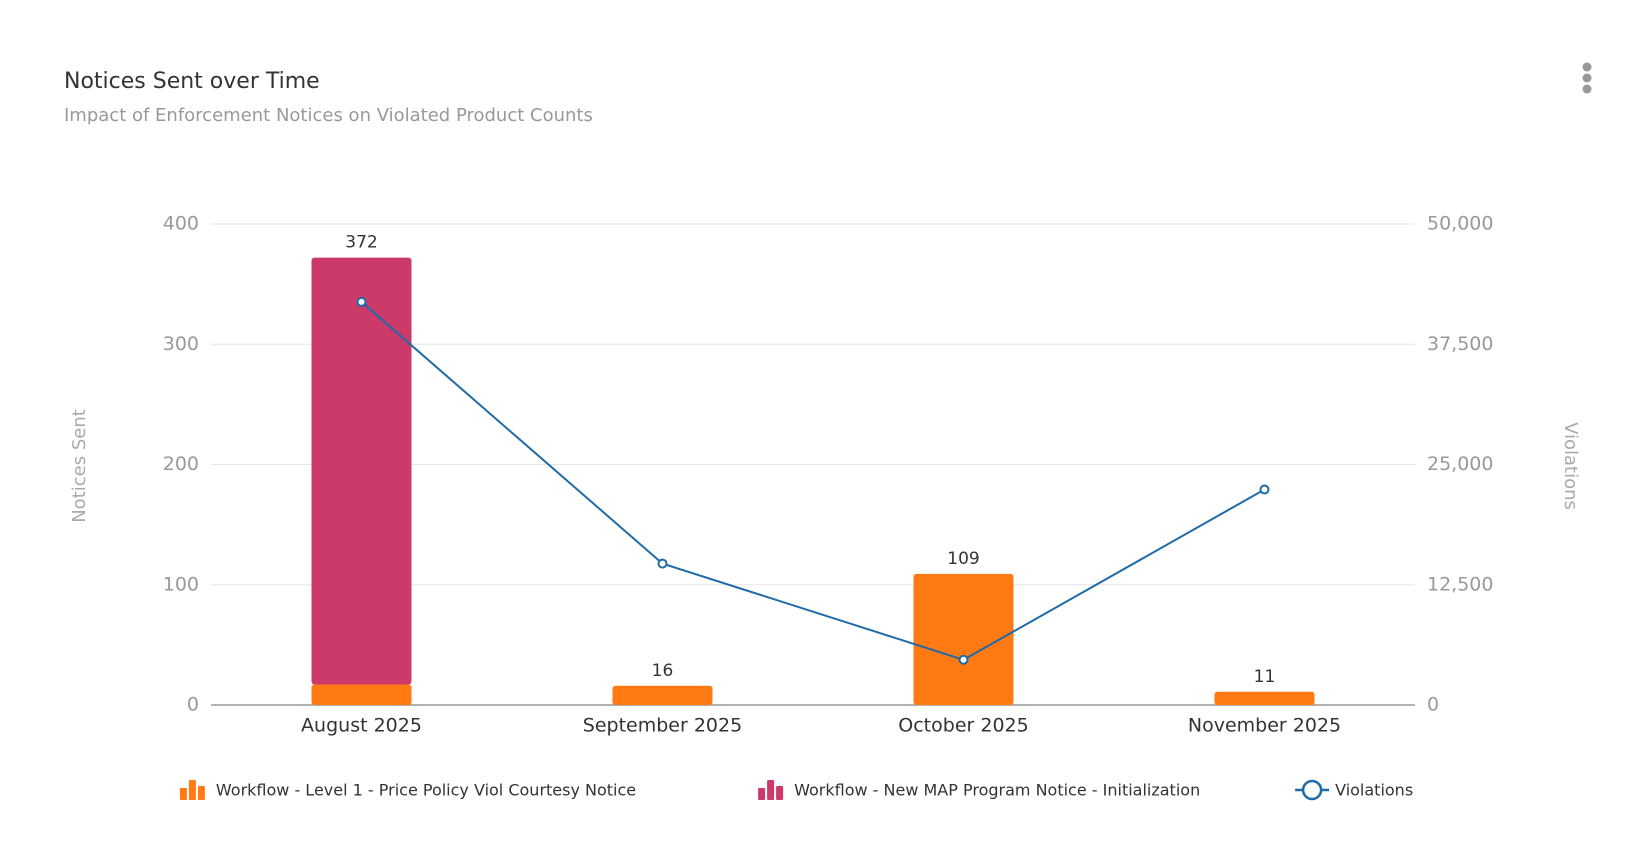 The image size is (1648, 844). I want to click on y2-tick-label: 25,000, so click(1460, 464).